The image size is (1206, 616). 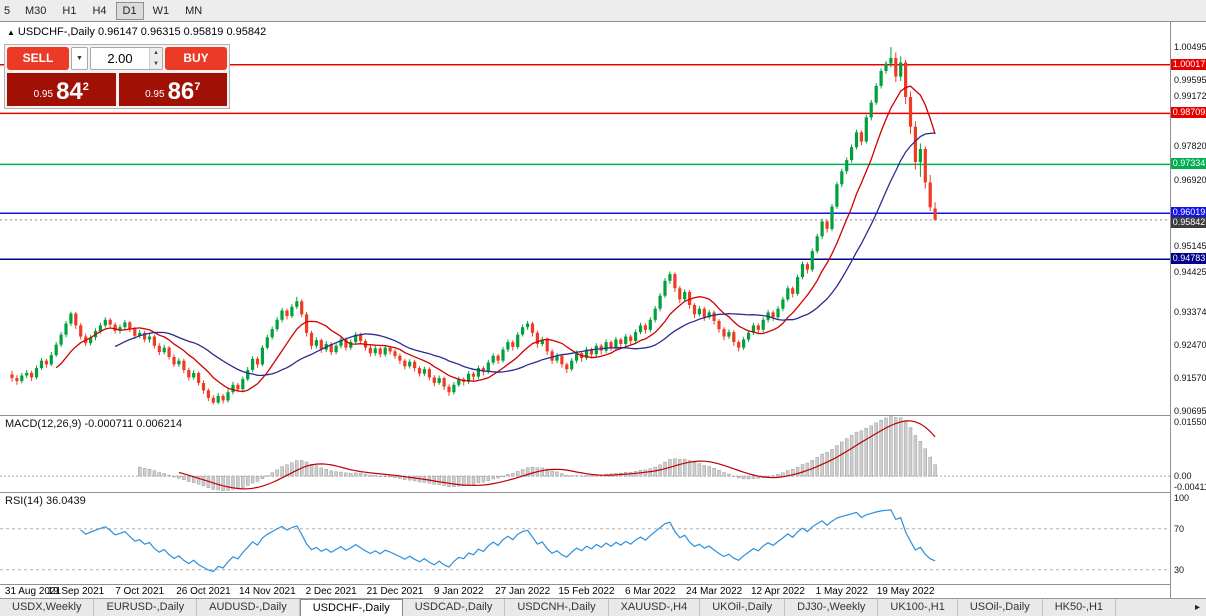 I want to click on price-scale-label: 0.99172, so click(x=1190, y=96).